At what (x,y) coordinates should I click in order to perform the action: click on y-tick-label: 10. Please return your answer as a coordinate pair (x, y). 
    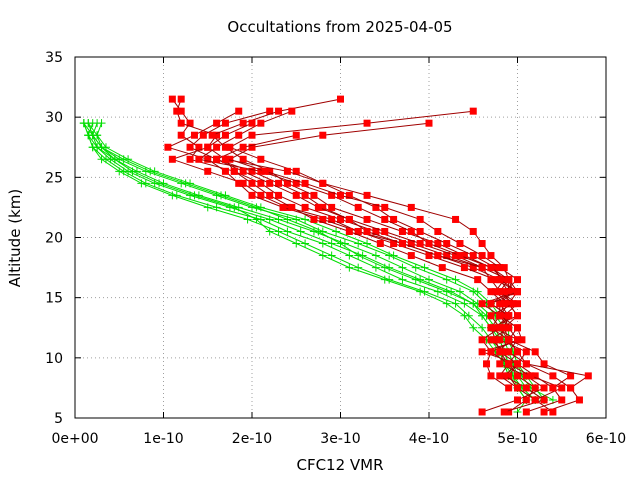
    Looking at the image, I should click on (54, 359).